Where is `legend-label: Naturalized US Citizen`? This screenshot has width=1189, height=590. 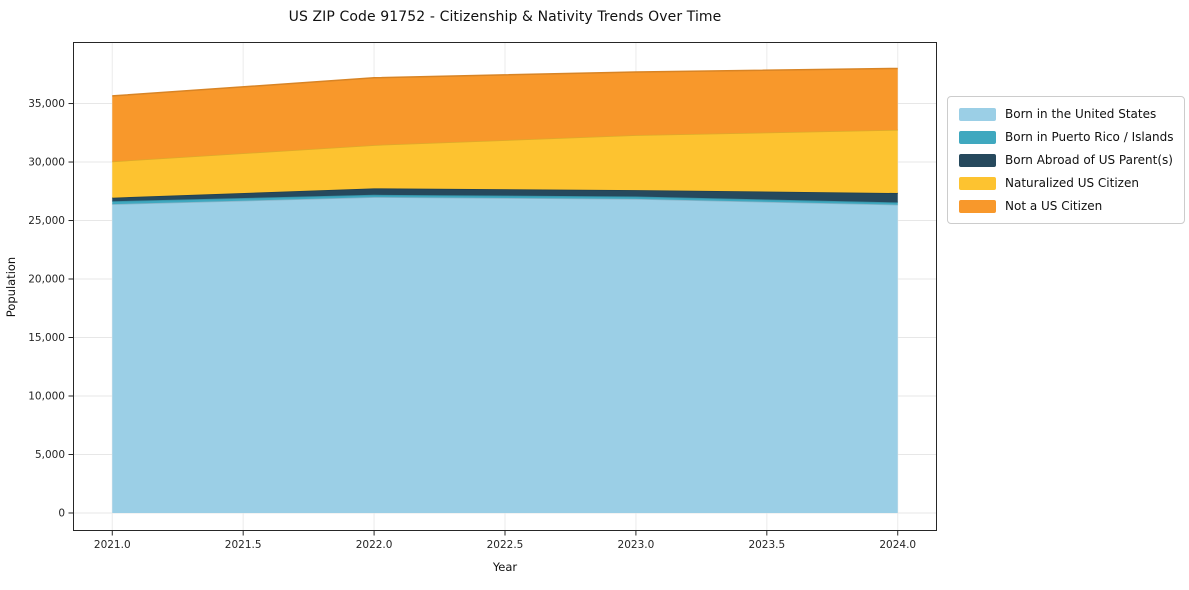 legend-label: Naturalized US Citizen is located at coordinates (1072, 183).